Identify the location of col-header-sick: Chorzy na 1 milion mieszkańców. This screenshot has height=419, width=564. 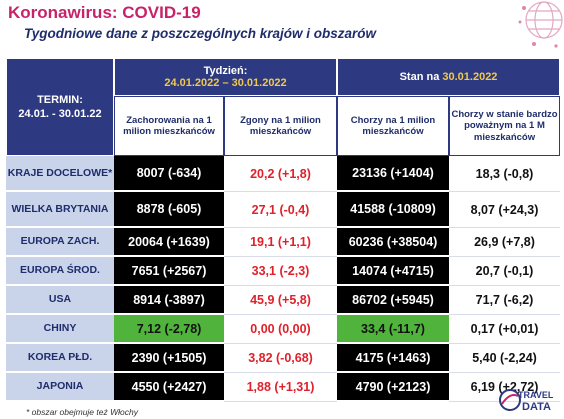
(393, 126).